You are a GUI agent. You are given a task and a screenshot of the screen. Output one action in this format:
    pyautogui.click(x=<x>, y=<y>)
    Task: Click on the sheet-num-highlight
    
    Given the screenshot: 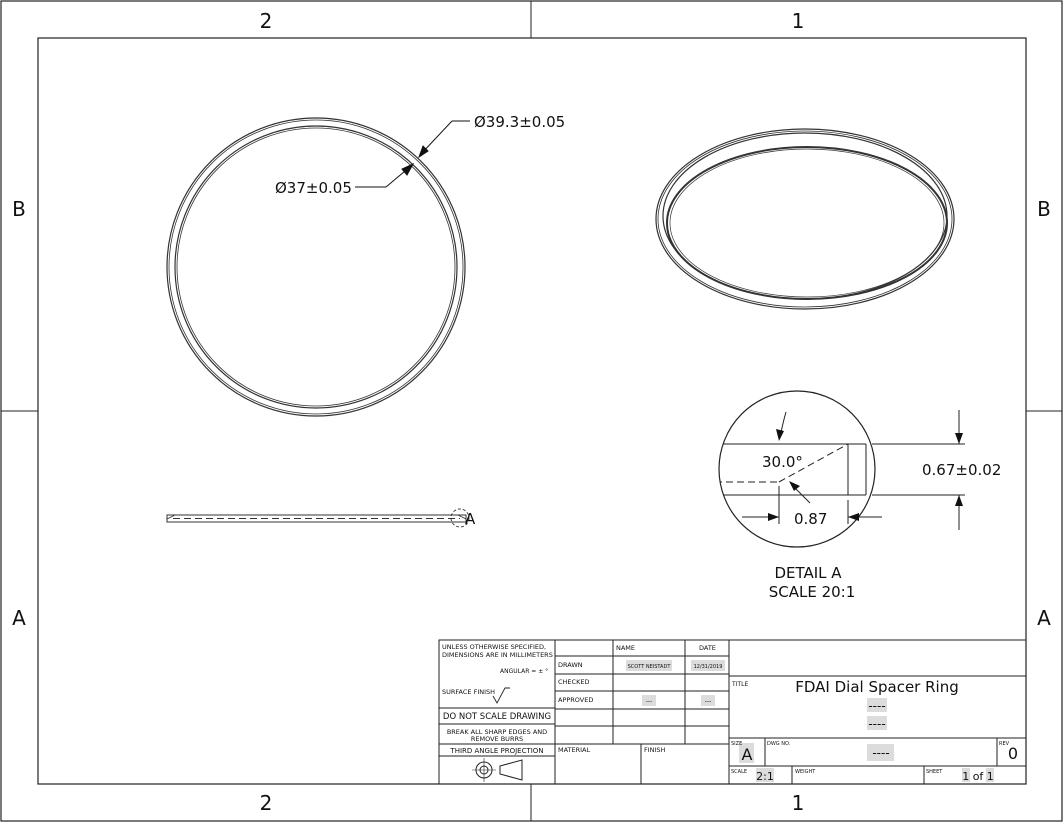 What is the action you would take?
    pyautogui.click(x=966, y=775)
    